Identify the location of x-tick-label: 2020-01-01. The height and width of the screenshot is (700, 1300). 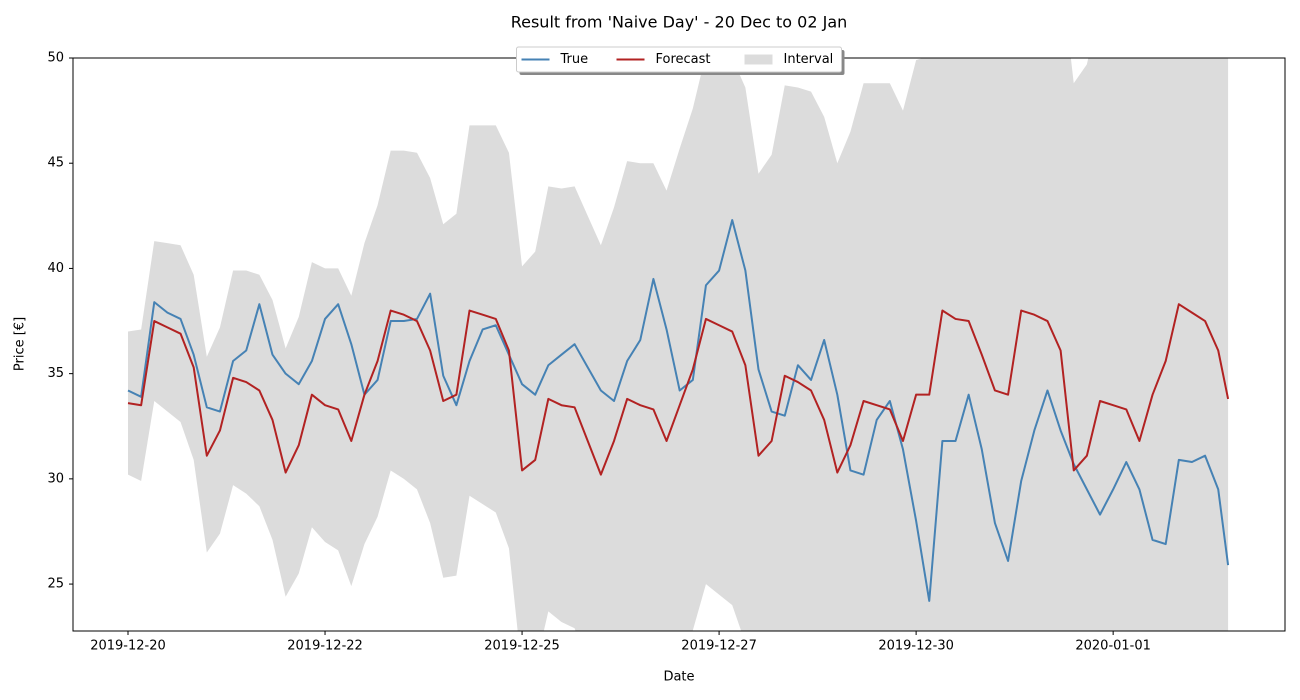
(1113, 646).